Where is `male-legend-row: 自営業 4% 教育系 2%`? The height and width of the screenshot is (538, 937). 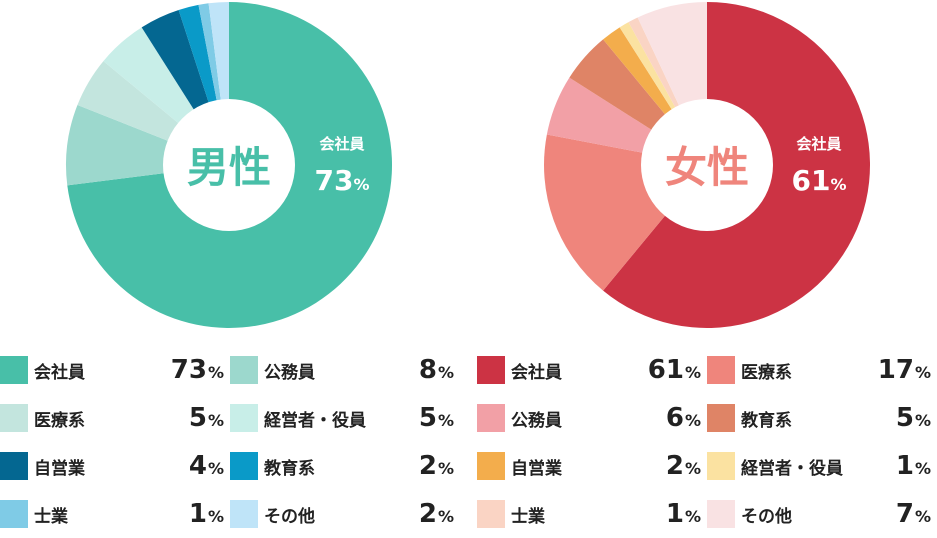
male-legend-row: 自営業 4% 教育系 2% is located at coordinates (232, 466).